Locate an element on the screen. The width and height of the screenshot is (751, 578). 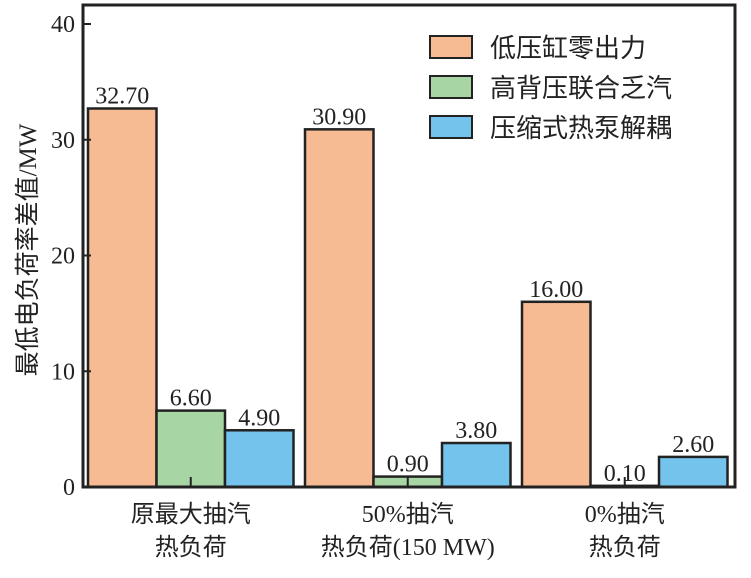
data-label: 3.80 is located at coordinates (476, 431).